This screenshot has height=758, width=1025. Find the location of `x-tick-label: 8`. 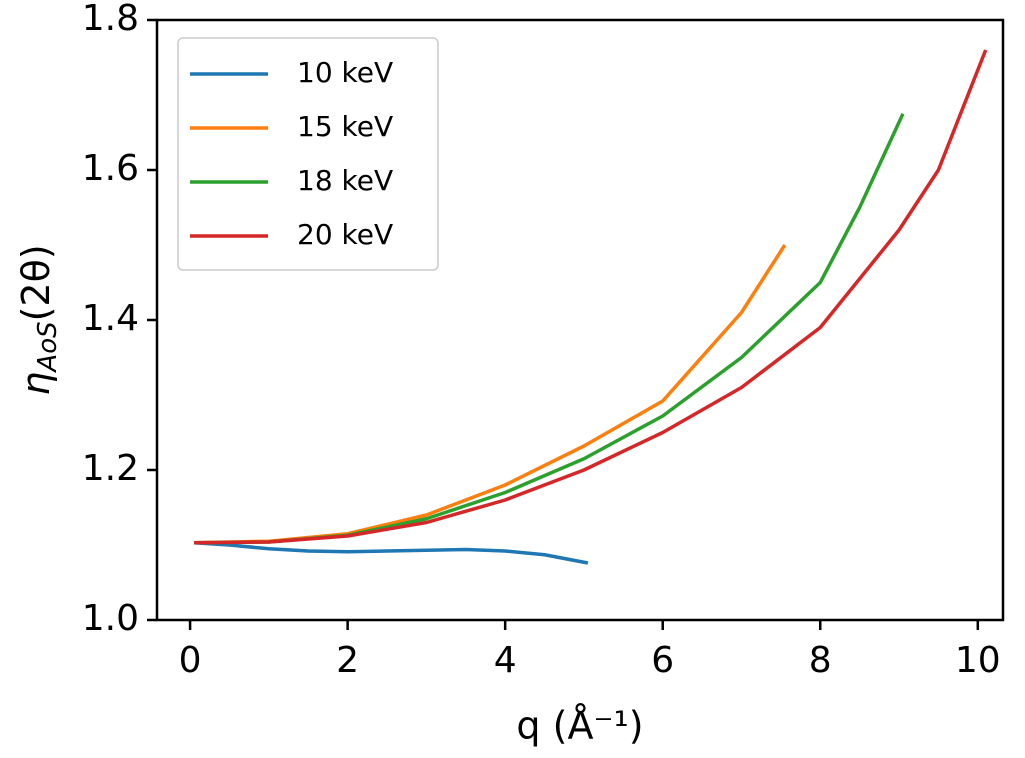

x-tick-label: 8 is located at coordinates (820, 660).